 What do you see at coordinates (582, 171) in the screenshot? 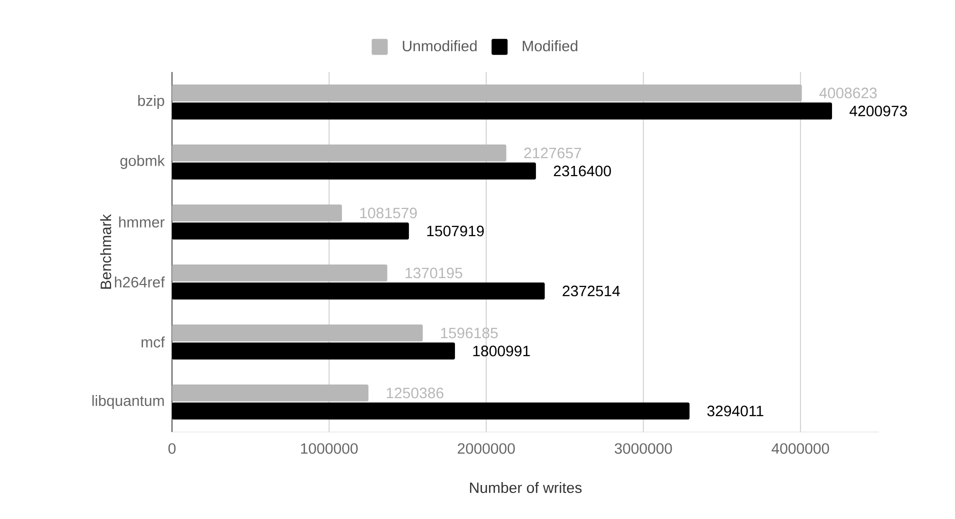
I see `data-label: 2316400` at bounding box center [582, 171].